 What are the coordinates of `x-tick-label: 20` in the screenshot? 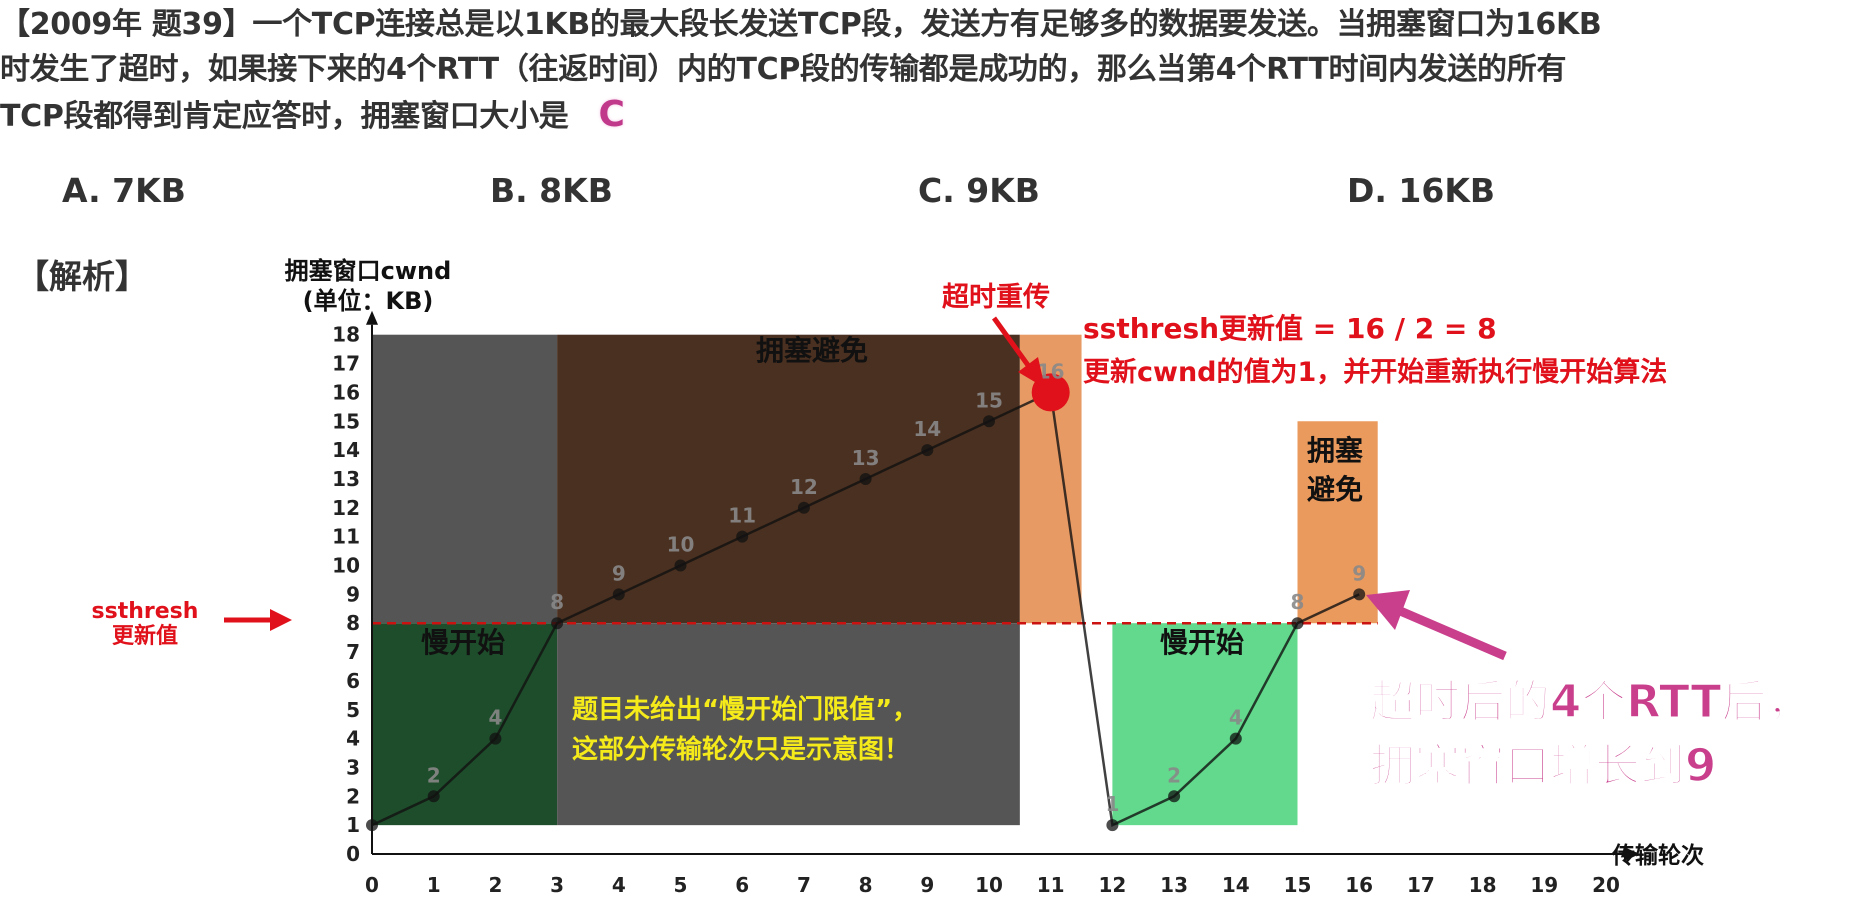 It's located at (1606, 885).